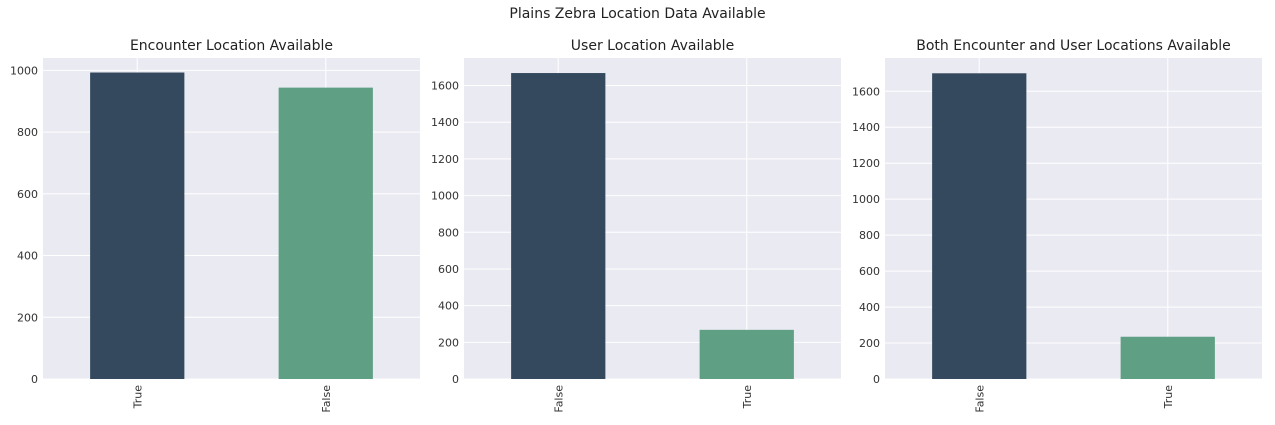 This screenshot has width=1275, height=425. What do you see at coordinates (652, 46) in the screenshot?
I see `chart-title: User Location Available` at bounding box center [652, 46].